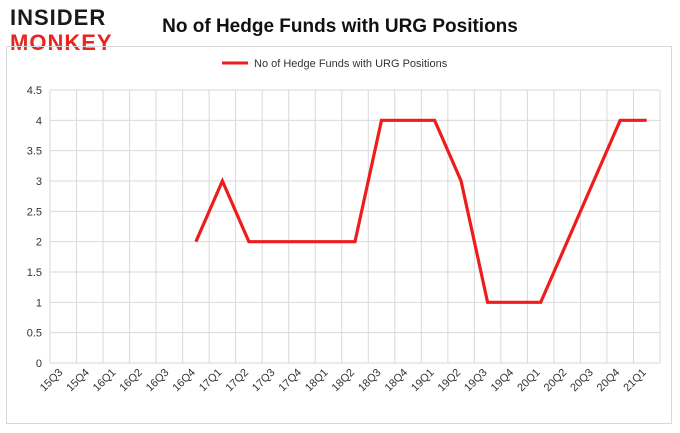 This screenshot has width=680, height=433. I want to click on y-tick-label: 4.5, so click(34, 91).